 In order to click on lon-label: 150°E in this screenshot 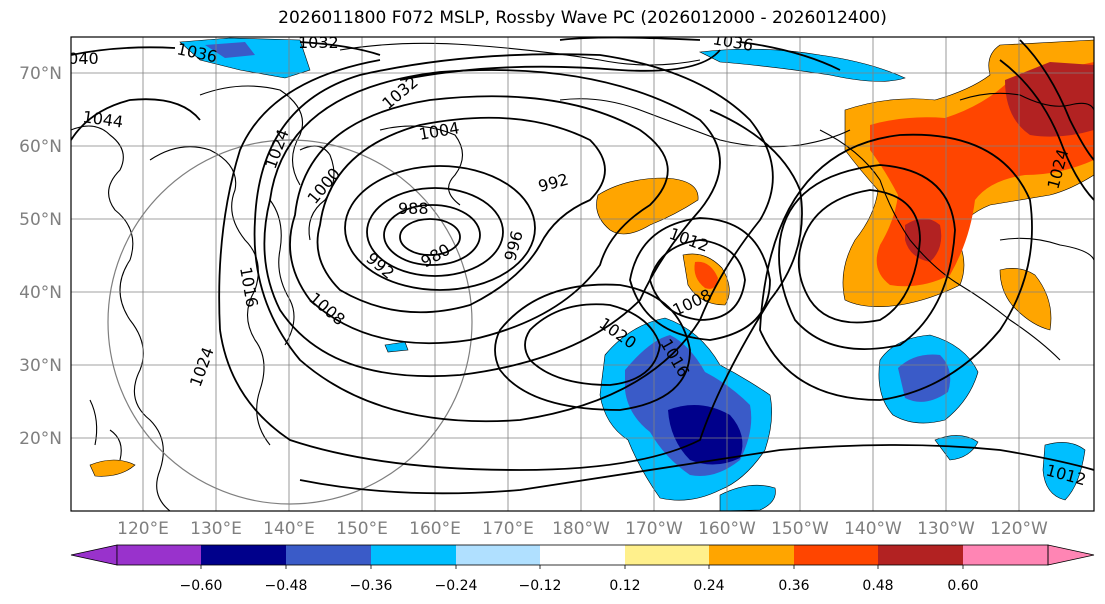, I will do `click(362, 529)`.